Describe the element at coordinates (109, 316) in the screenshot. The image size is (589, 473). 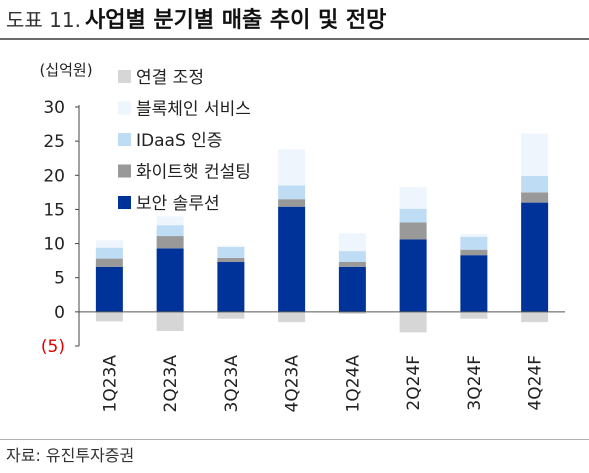
I see `bar-segment-1Q23A-s4` at that location.